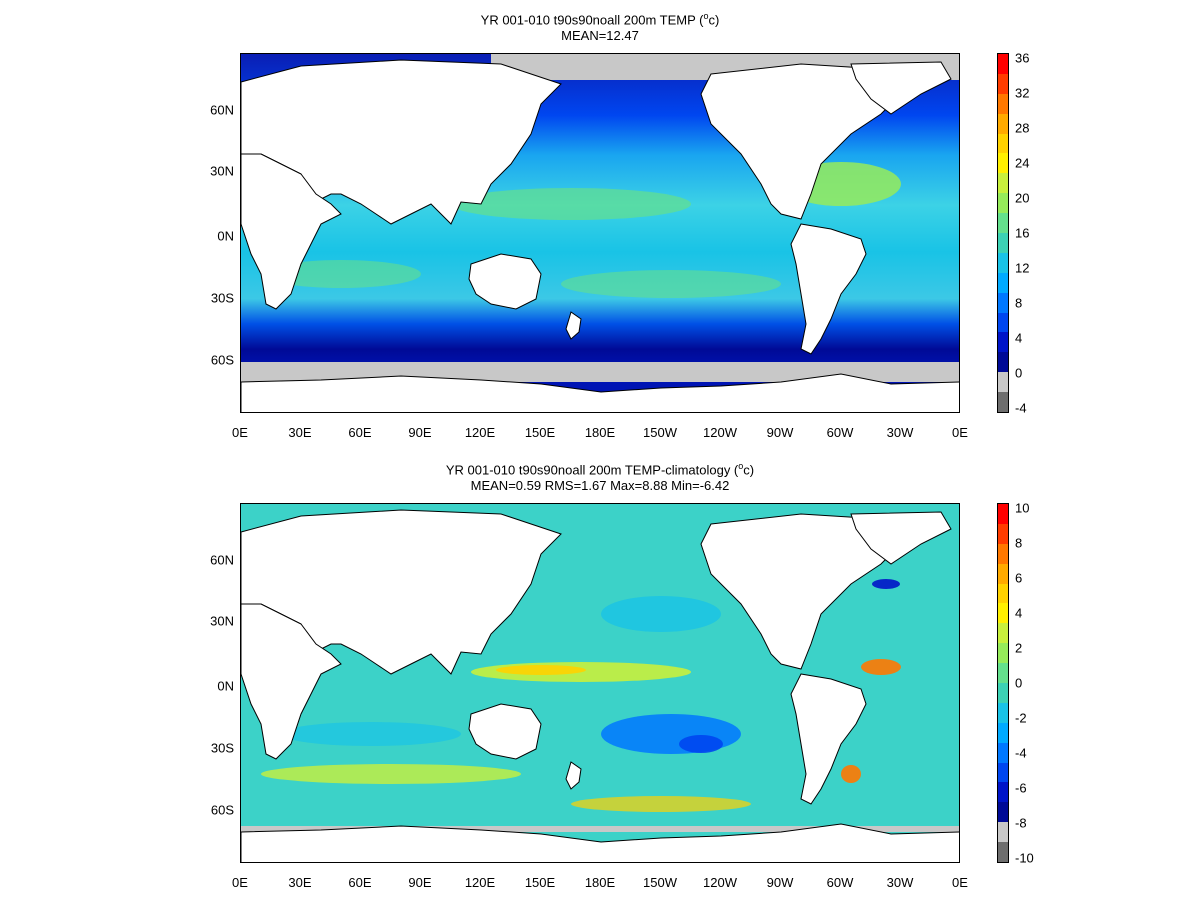  I want to click on panel2-xtick-label: 30E, so click(300, 882).